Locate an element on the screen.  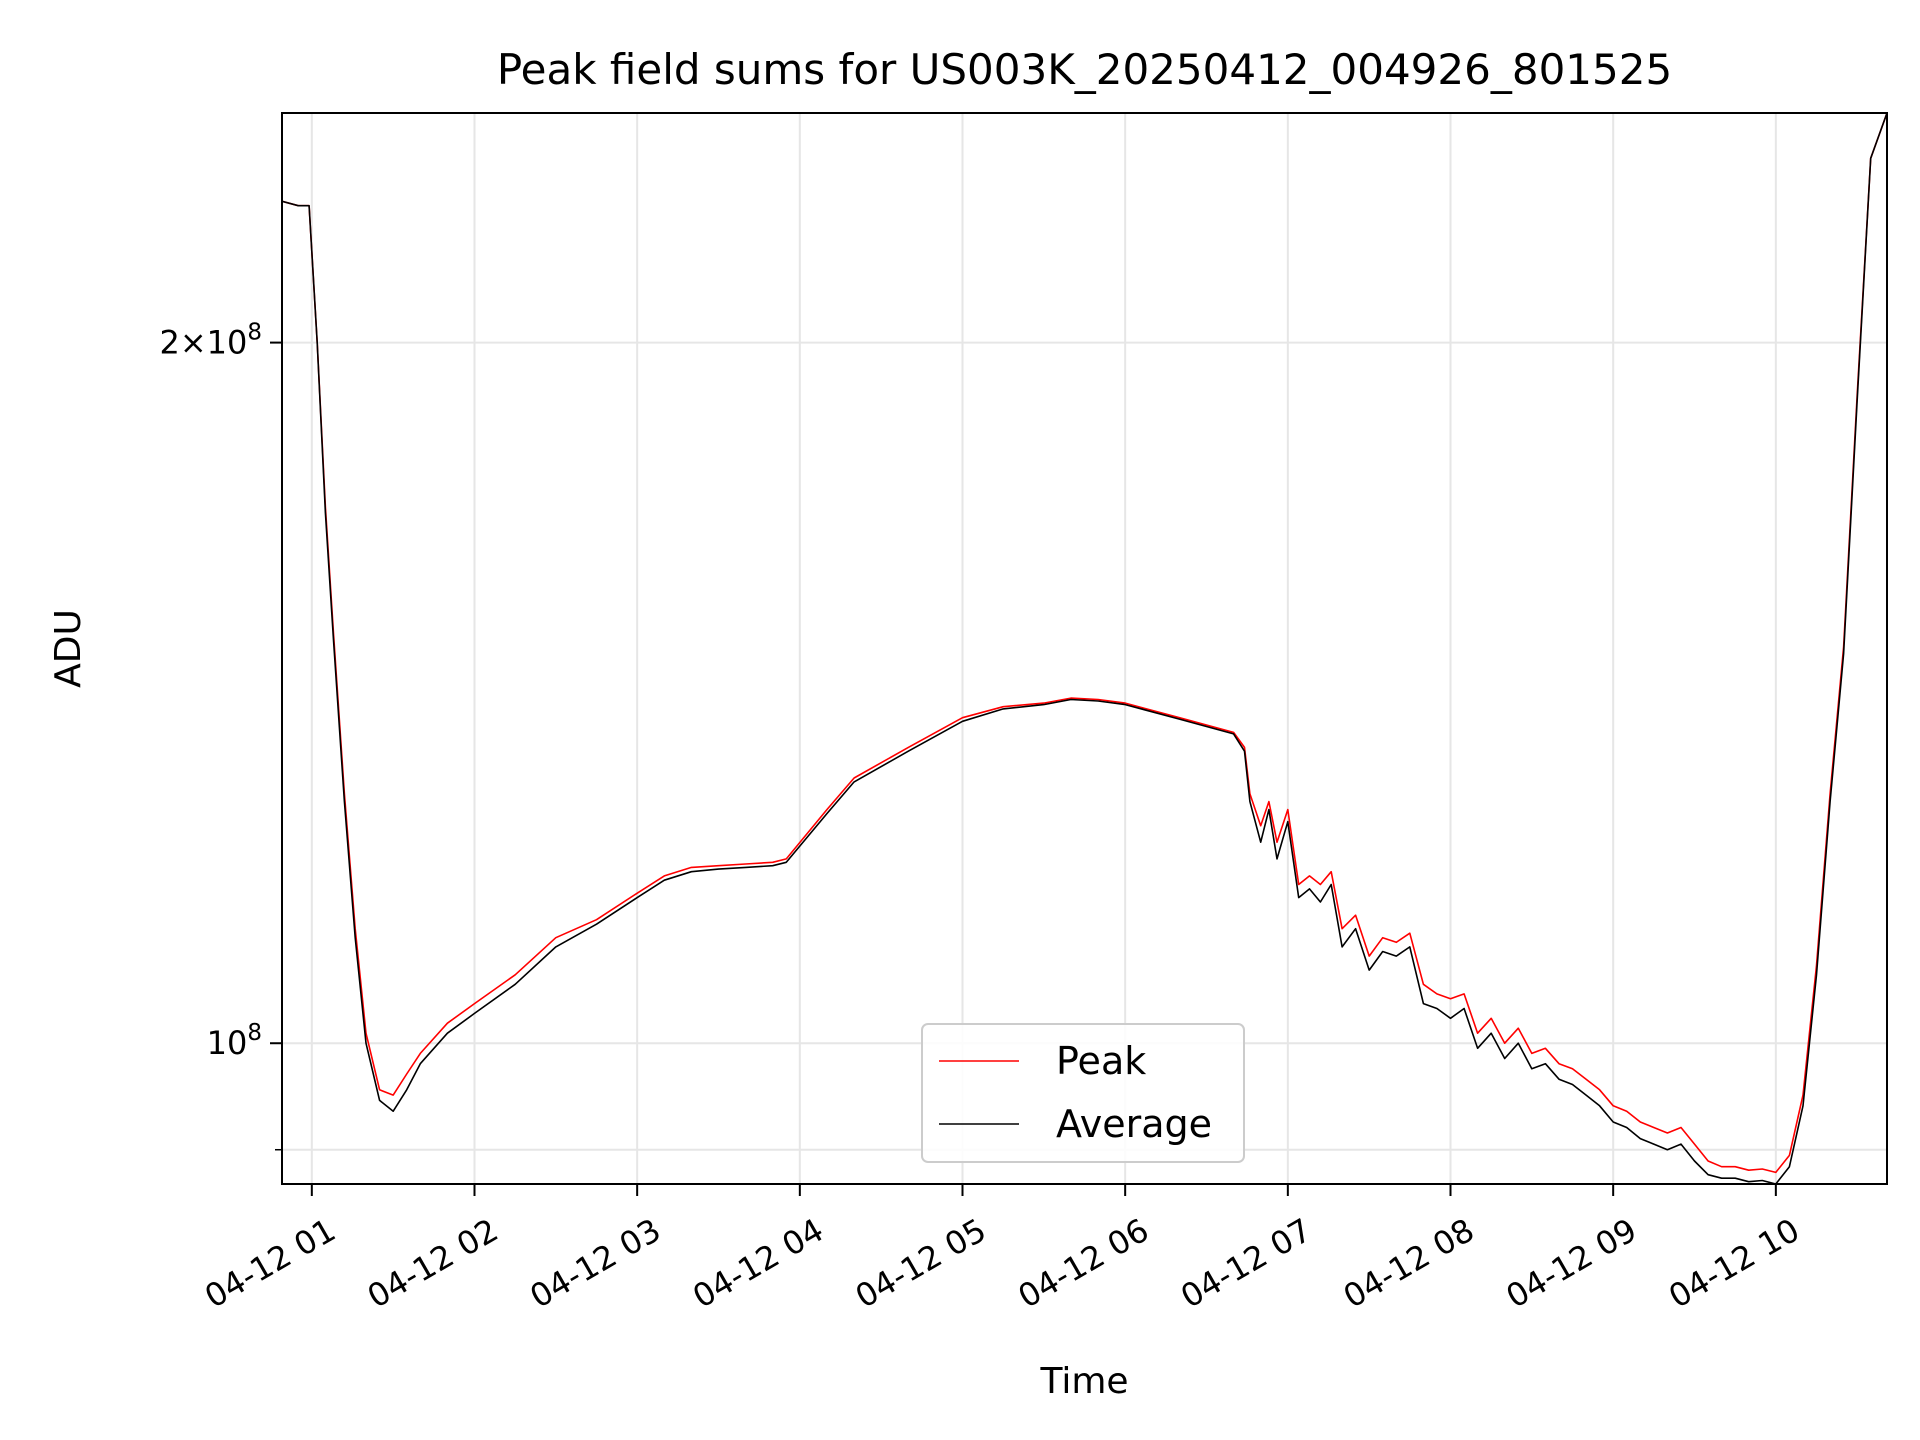
y-tick-label: 2×10⁸ is located at coordinates (210, 341).